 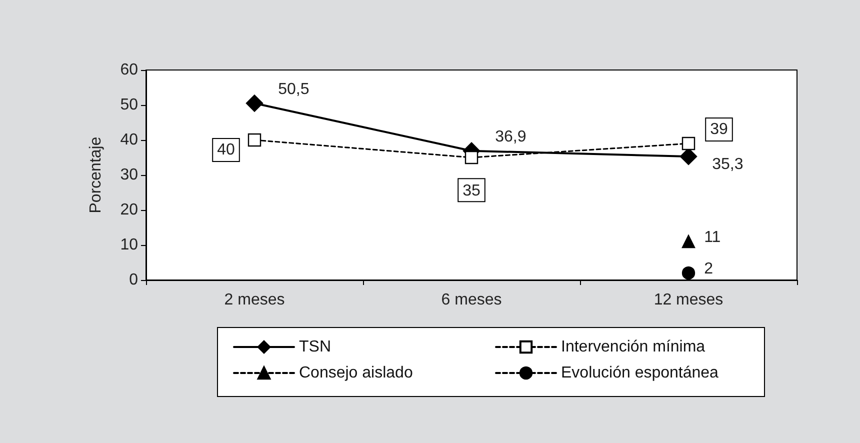 I want to click on legend-label: TSN, so click(x=315, y=347).